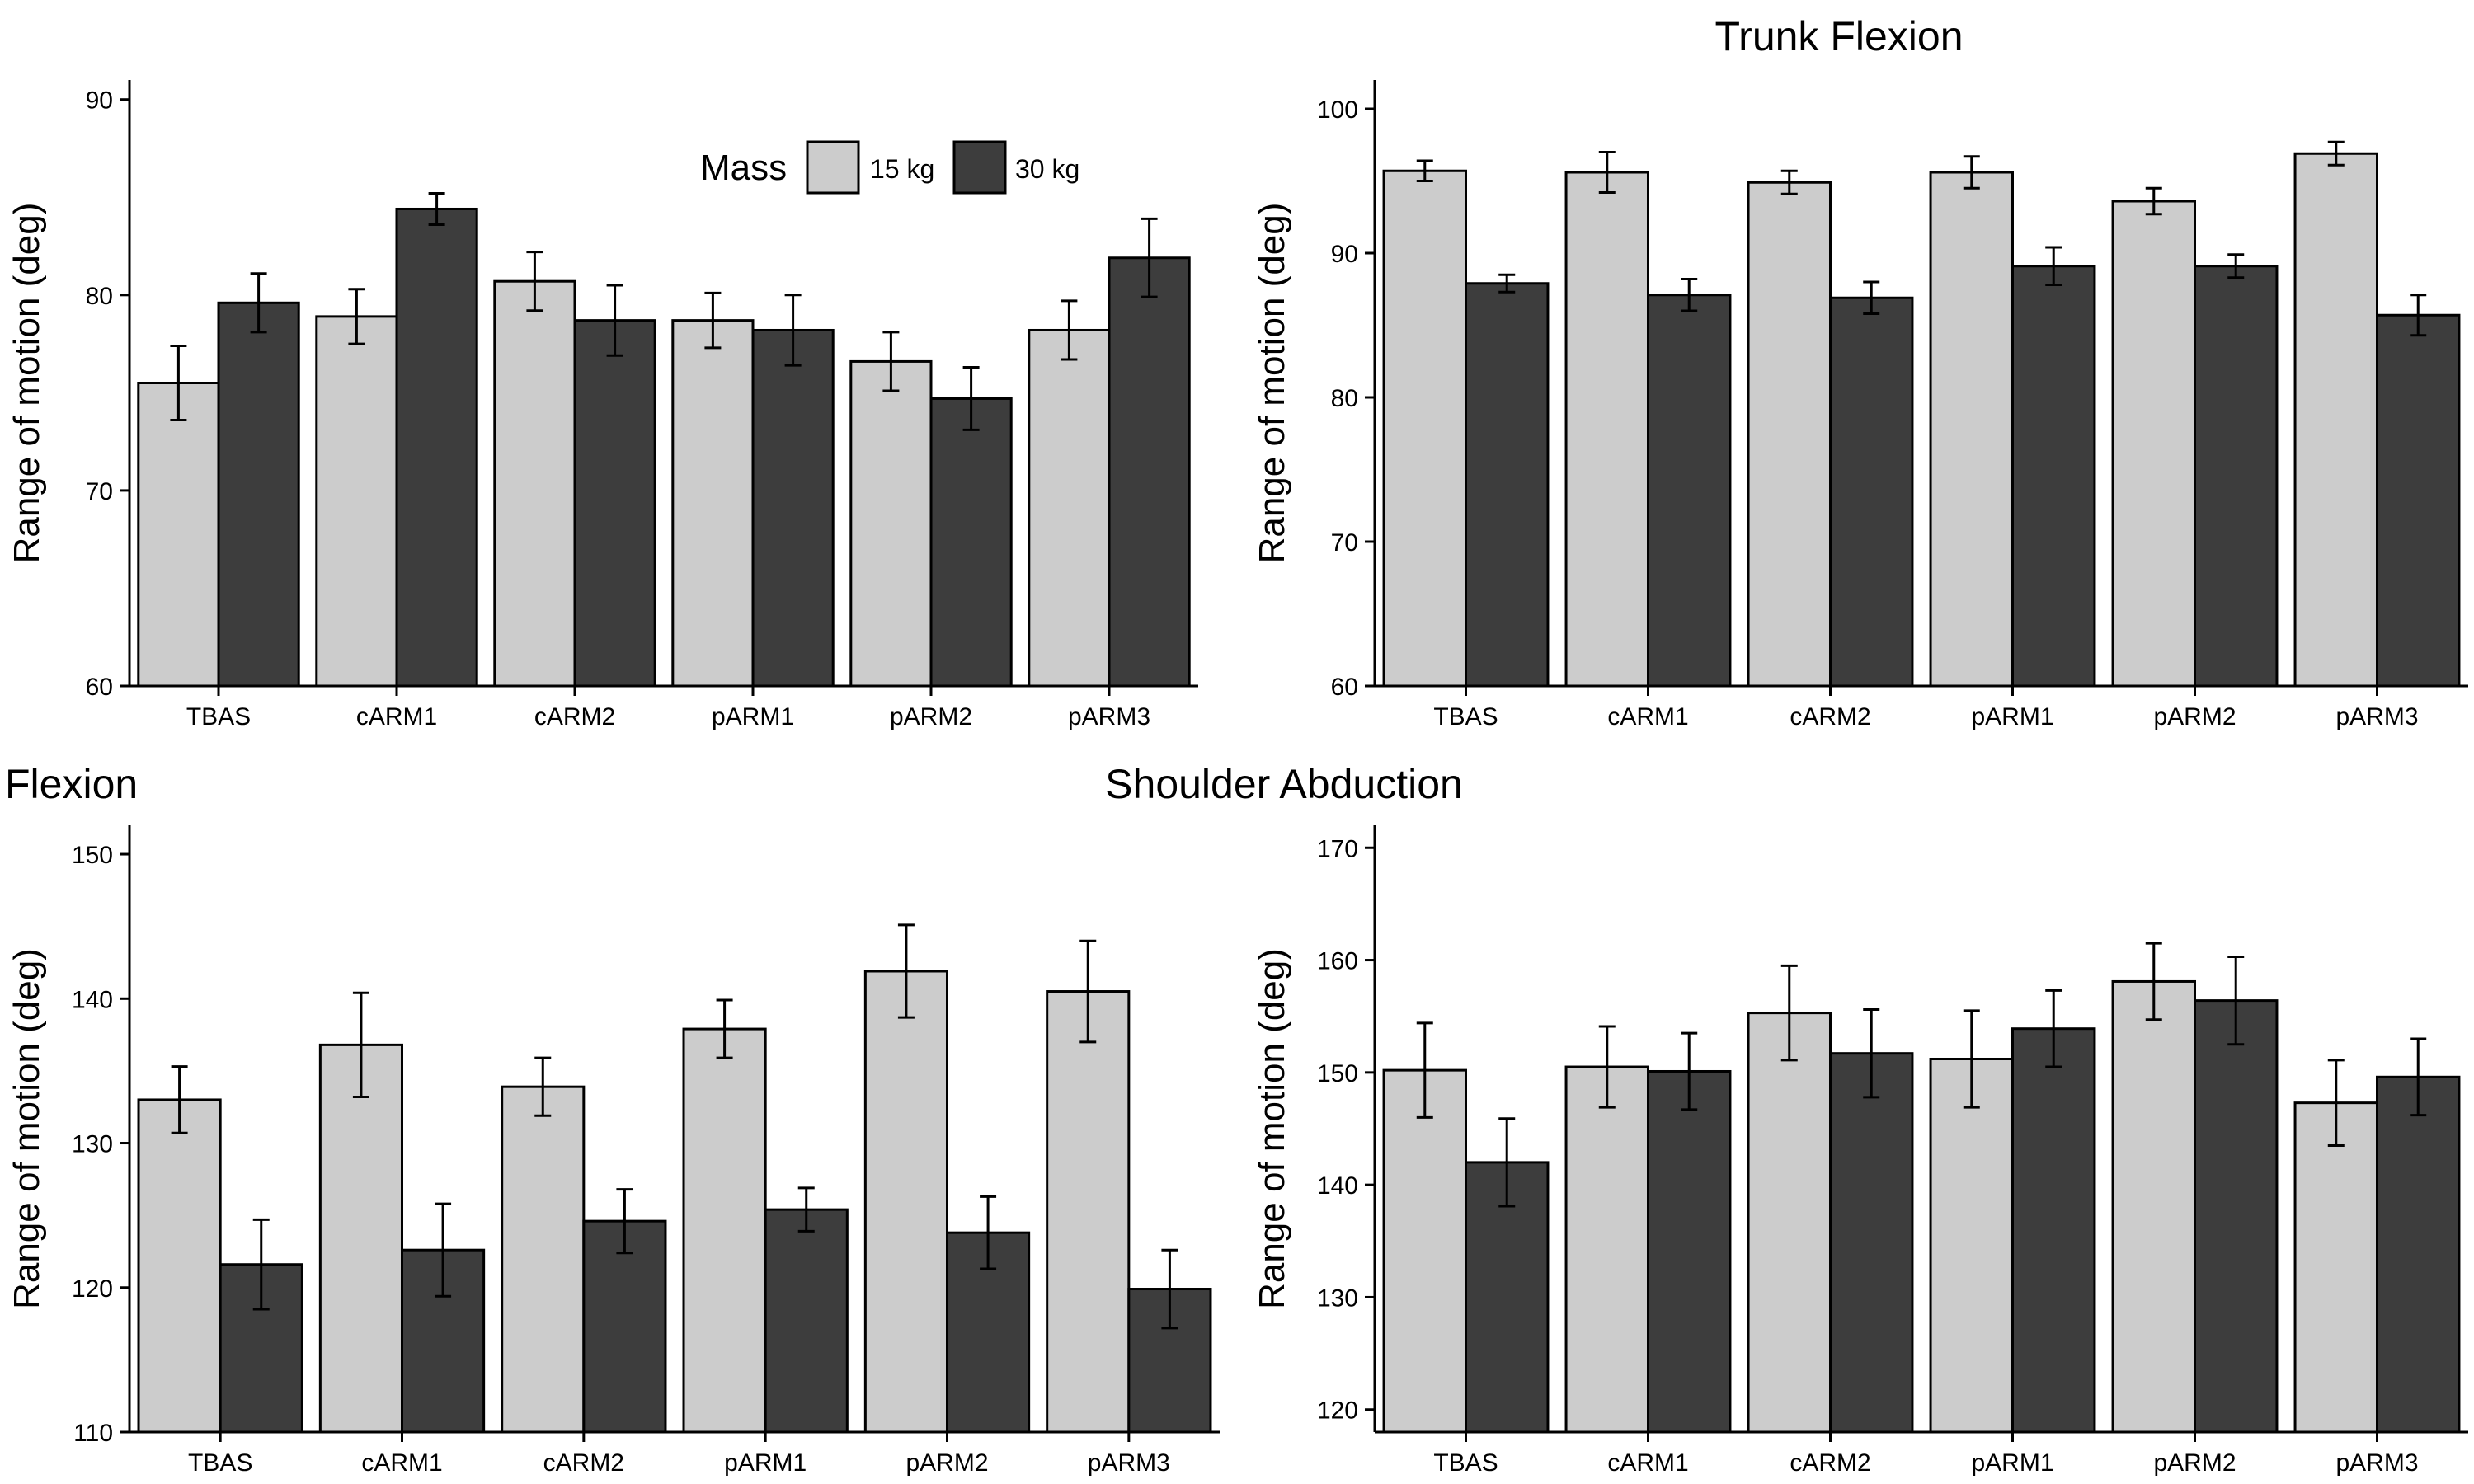 This screenshot has height=1484, width=2474. Describe the element at coordinates (743, 168) in the screenshot. I see `legend-title: Mass` at that location.